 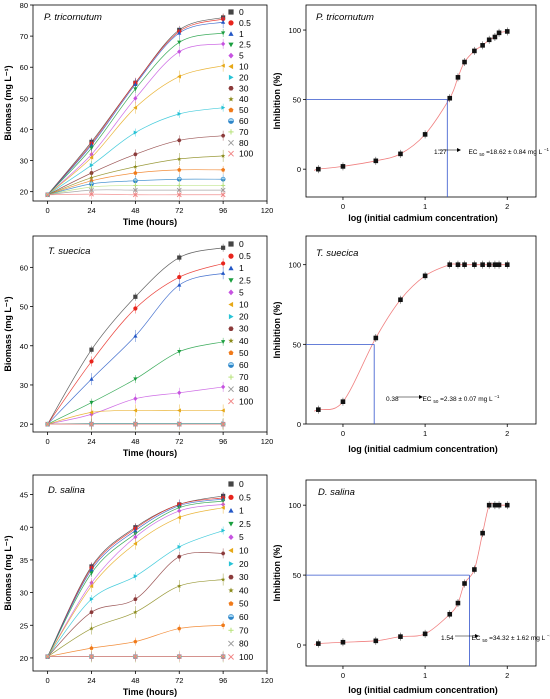 I want to click on data-point-0.5, so click(x=135, y=308).